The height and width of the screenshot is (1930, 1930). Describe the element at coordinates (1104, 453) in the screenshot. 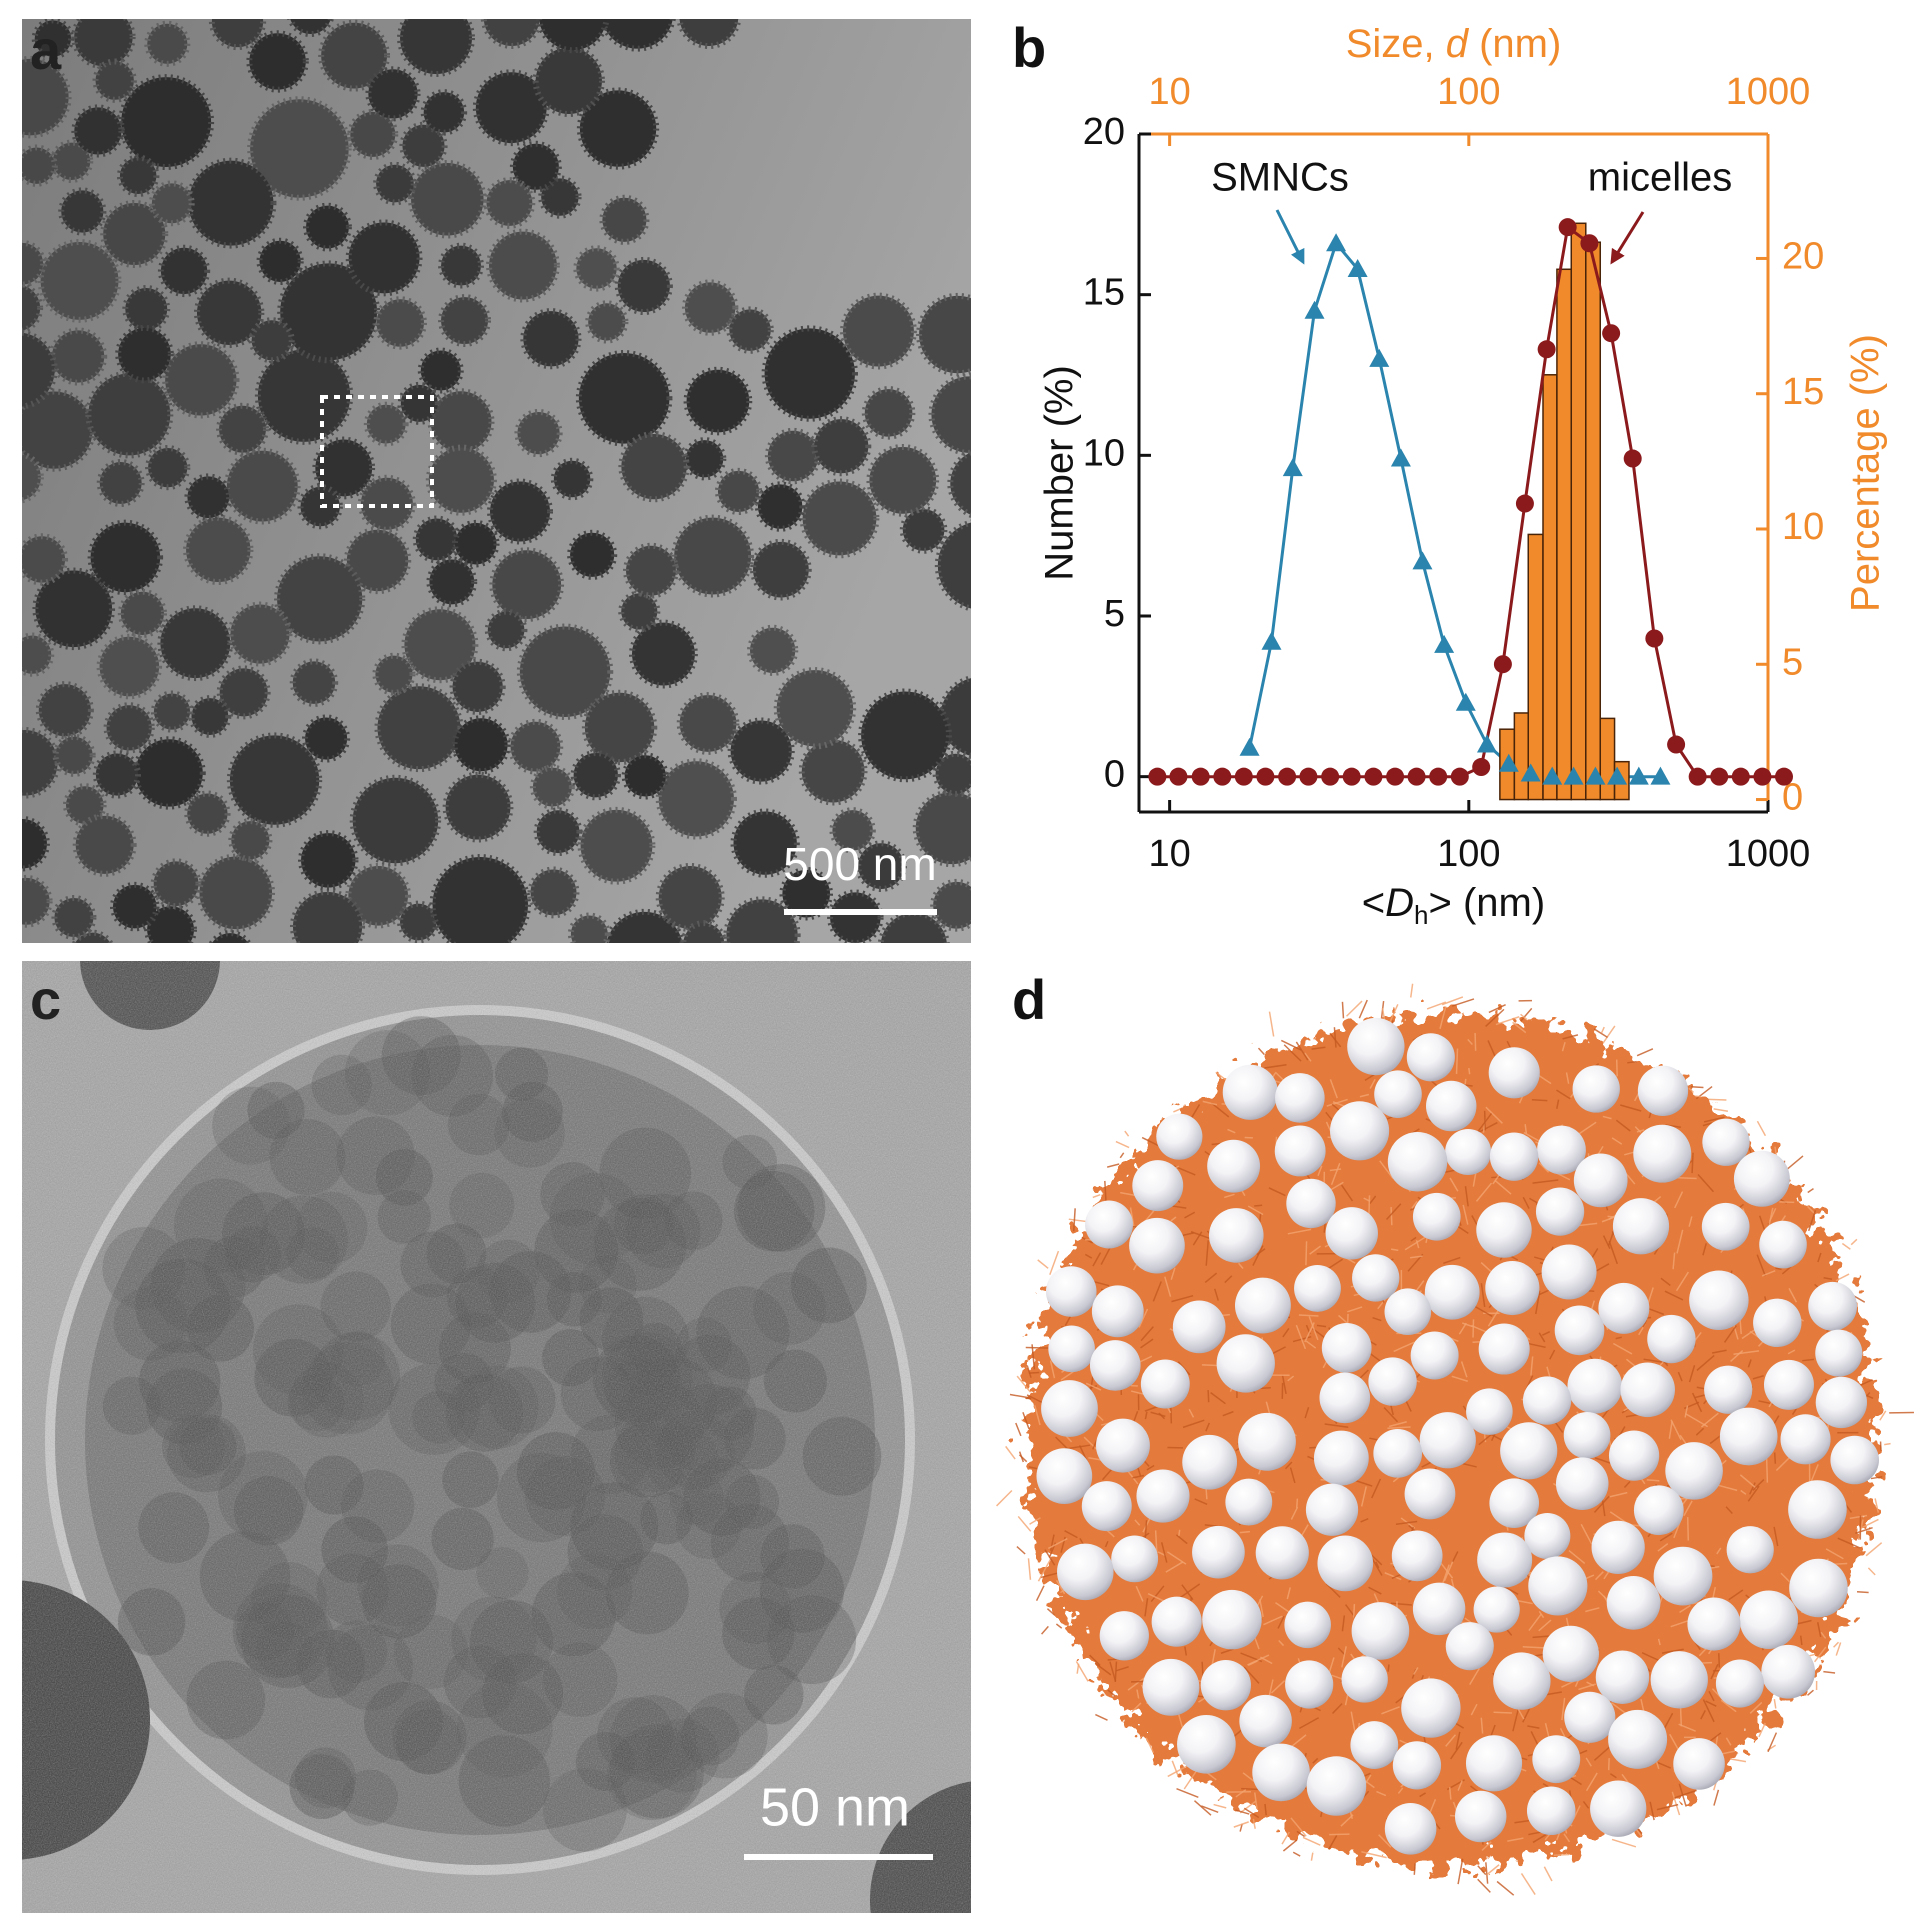

I see `y-tick-label: 10` at that location.